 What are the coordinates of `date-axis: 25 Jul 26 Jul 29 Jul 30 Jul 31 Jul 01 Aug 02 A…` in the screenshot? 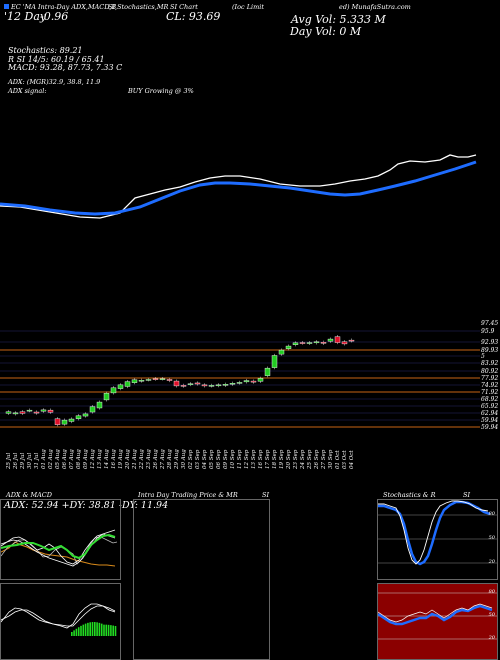 It's located at (240, 457).